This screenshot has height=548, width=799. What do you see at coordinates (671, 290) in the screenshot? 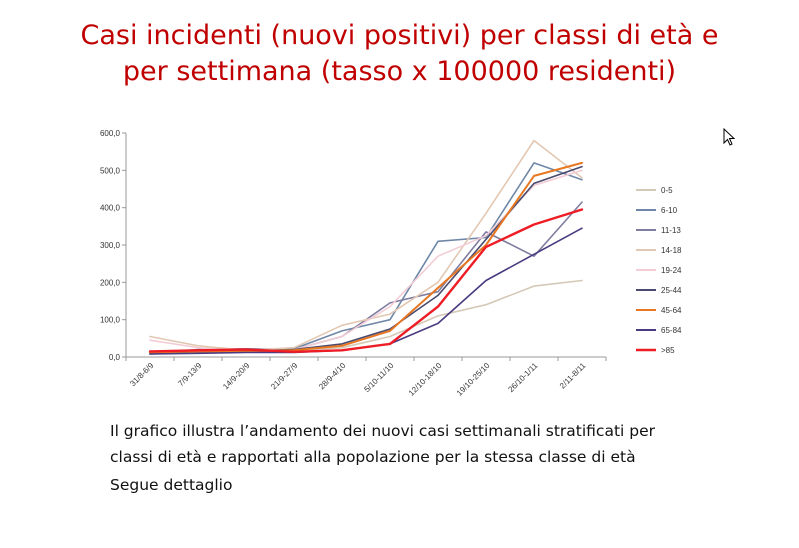
I see `legend-label: 25-44` at bounding box center [671, 290].